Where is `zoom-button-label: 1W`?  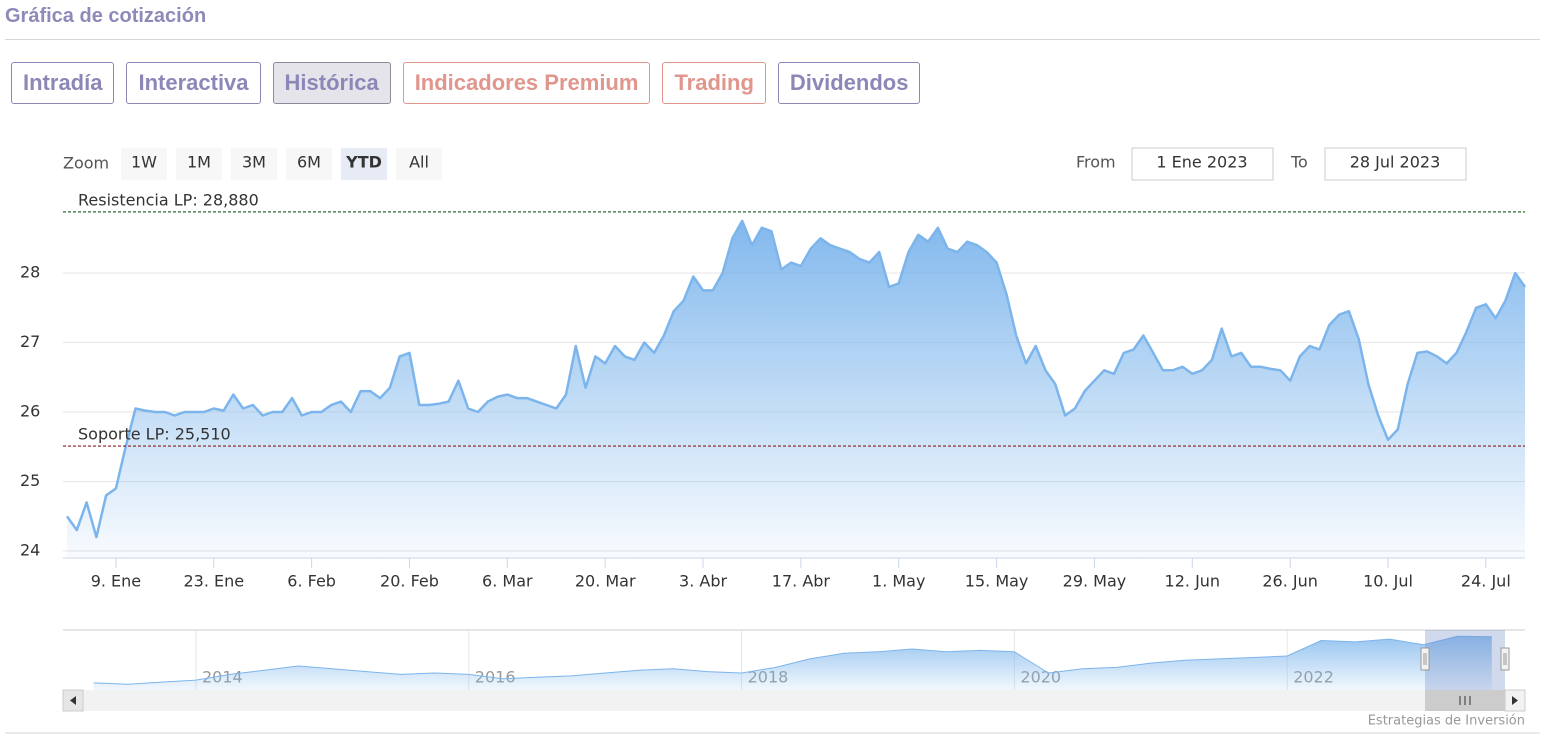 zoom-button-label: 1W is located at coordinates (144, 162).